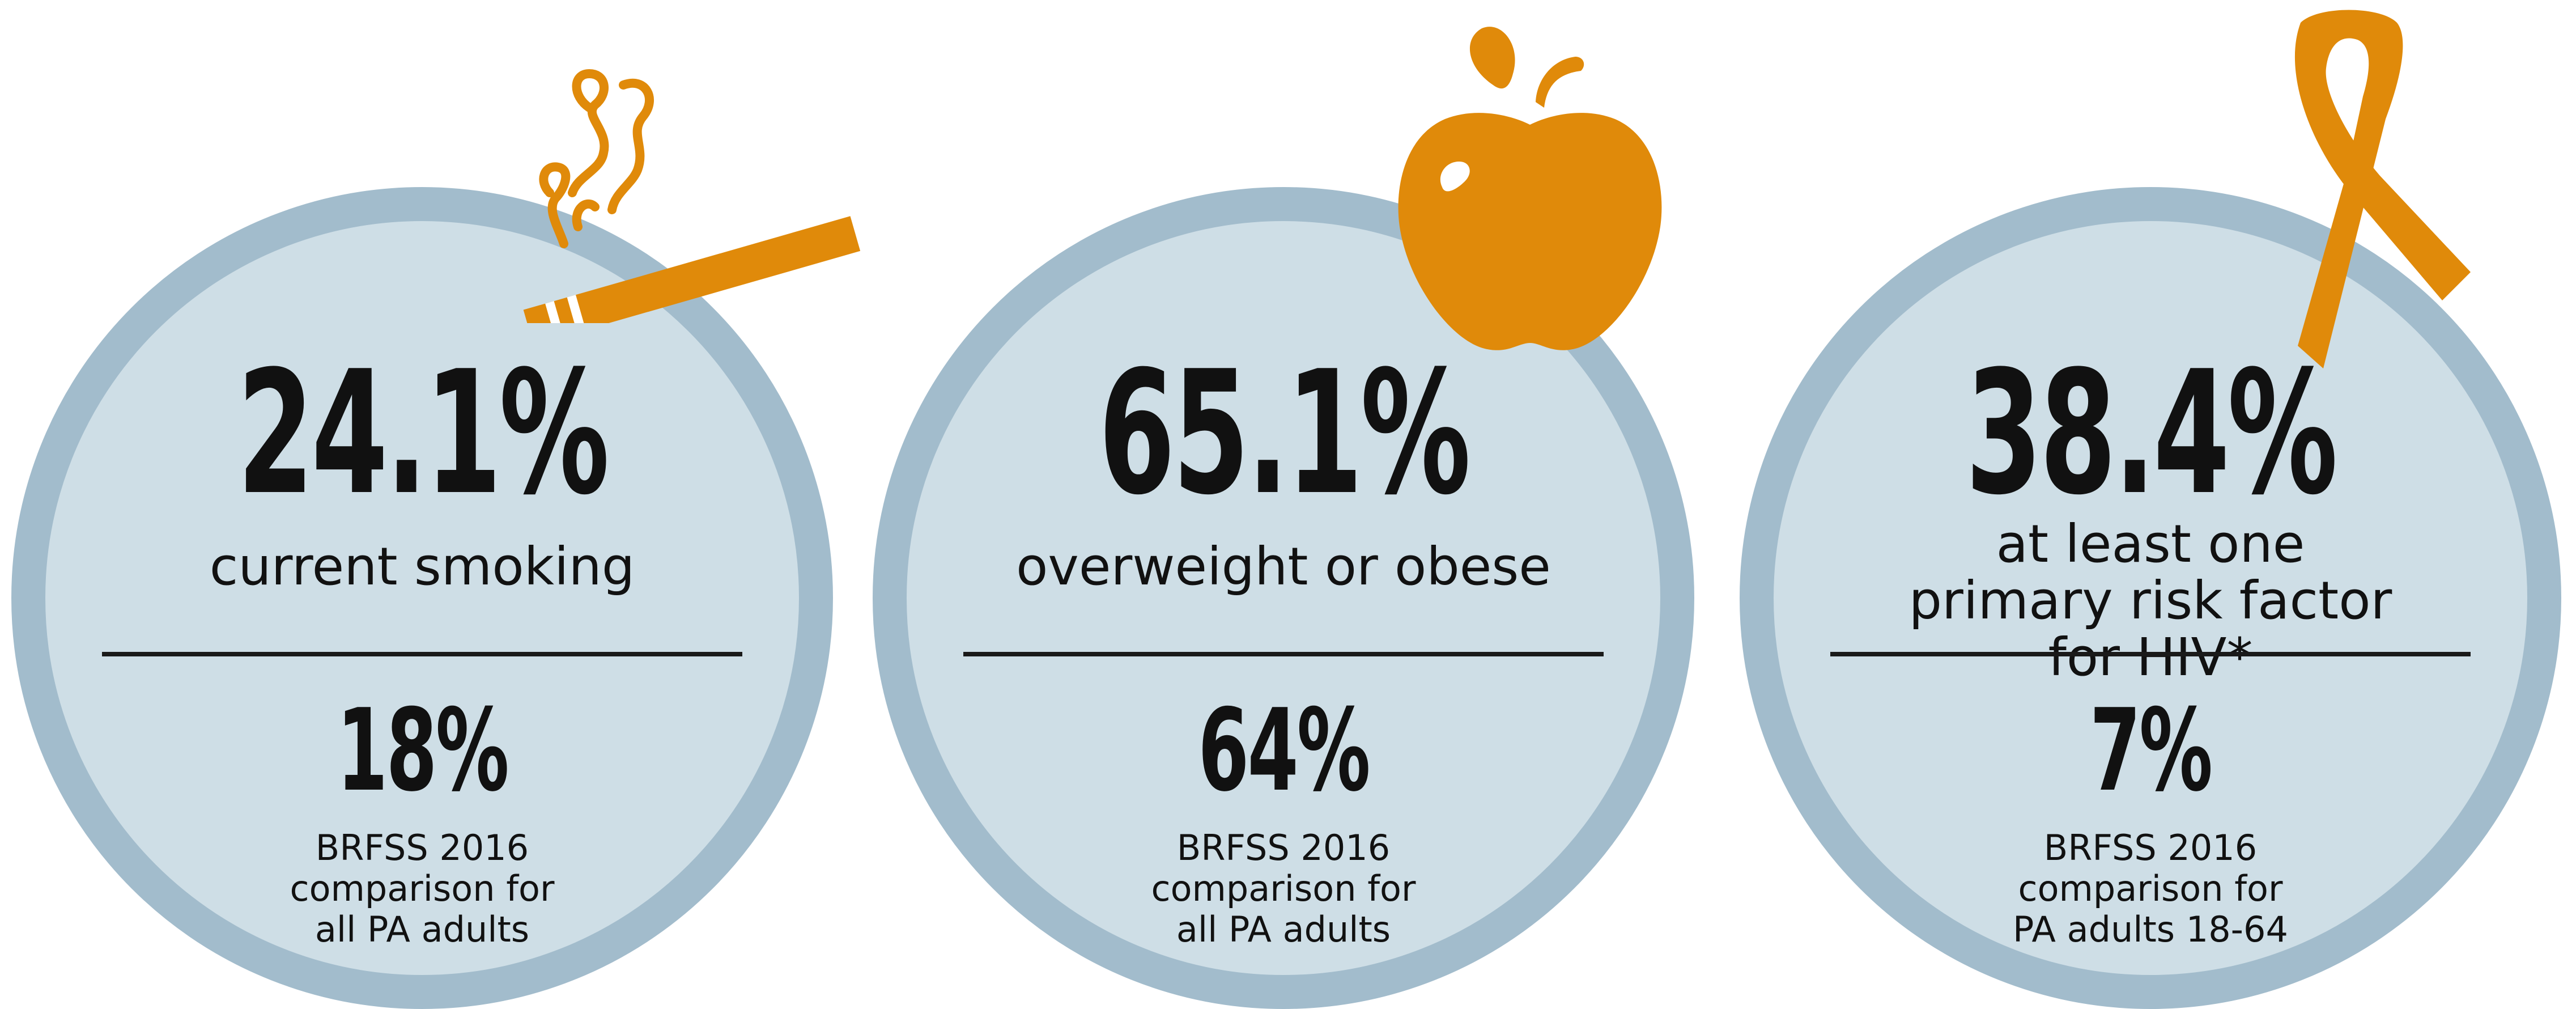 This screenshot has height=1009, width=2576. I want to click on comparison-note-line: PA adults 18-64, so click(2150, 929).